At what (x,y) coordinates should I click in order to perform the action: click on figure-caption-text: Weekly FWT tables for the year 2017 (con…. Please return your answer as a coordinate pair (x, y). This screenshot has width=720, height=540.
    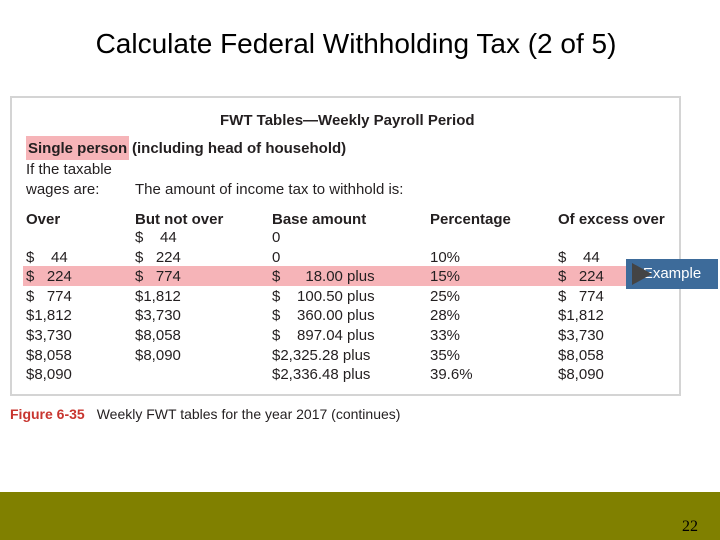
    Looking at the image, I should click on (248, 414).